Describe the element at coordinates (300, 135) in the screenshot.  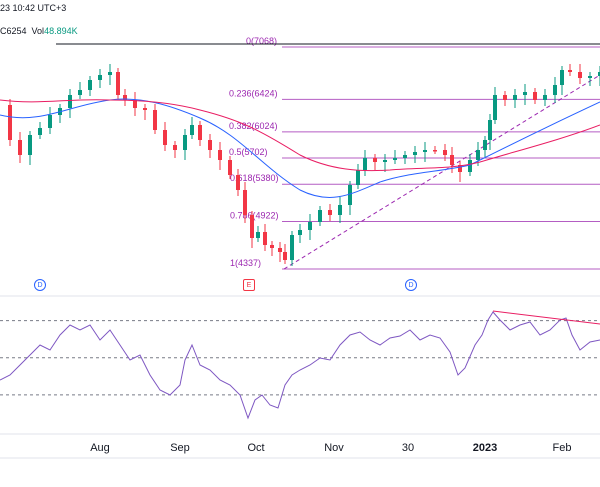
I see `moving-average-slow` at that location.